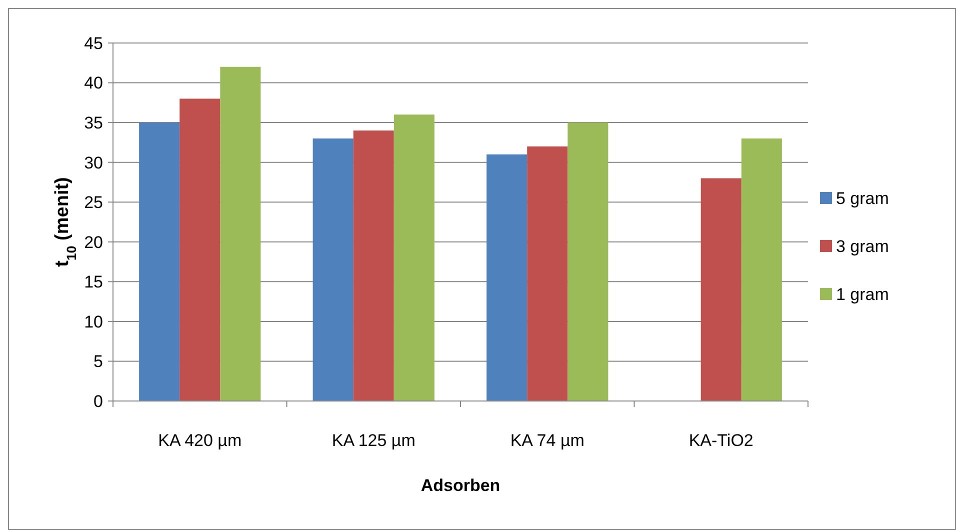 Image resolution: width=956 pixels, height=530 pixels. I want to click on y-tick-label: 30, so click(93, 162).